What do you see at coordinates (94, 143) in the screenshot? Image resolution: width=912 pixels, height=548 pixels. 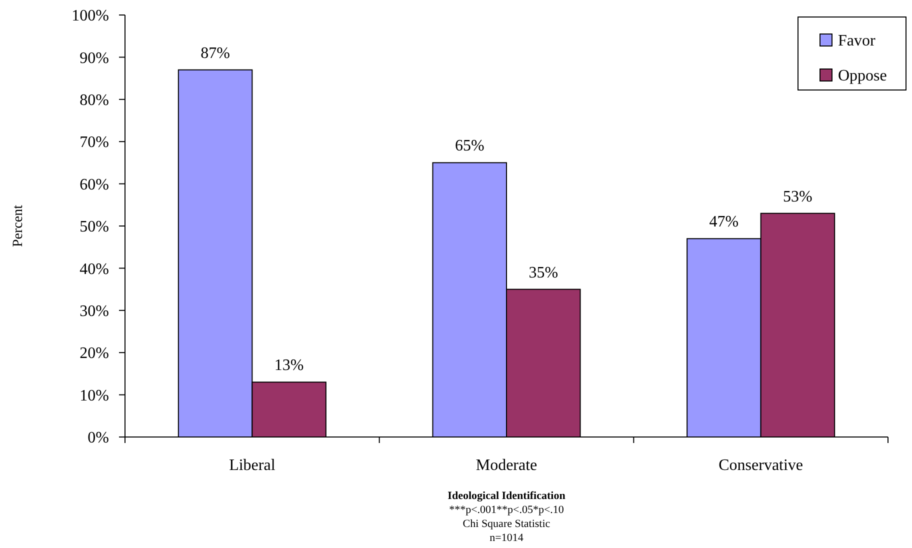 I see `y-tick-label: 70%` at bounding box center [94, 143].